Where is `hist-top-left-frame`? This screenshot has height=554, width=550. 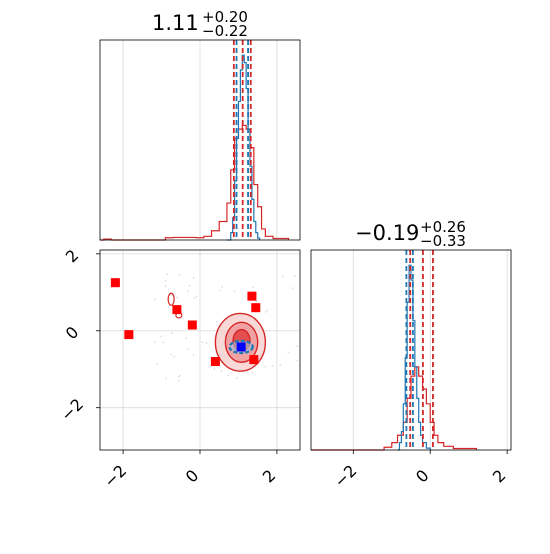 hist-top-left-frame is located at coordinates (200, 140).